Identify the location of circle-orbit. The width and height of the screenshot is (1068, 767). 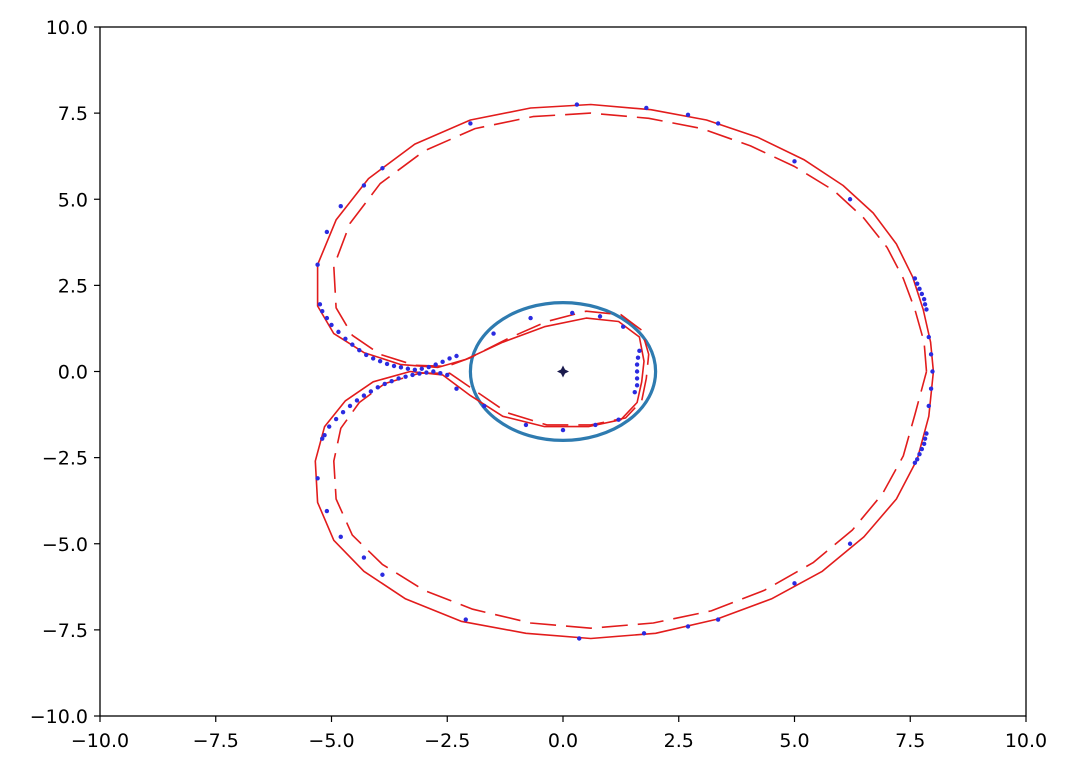
(563, 372).